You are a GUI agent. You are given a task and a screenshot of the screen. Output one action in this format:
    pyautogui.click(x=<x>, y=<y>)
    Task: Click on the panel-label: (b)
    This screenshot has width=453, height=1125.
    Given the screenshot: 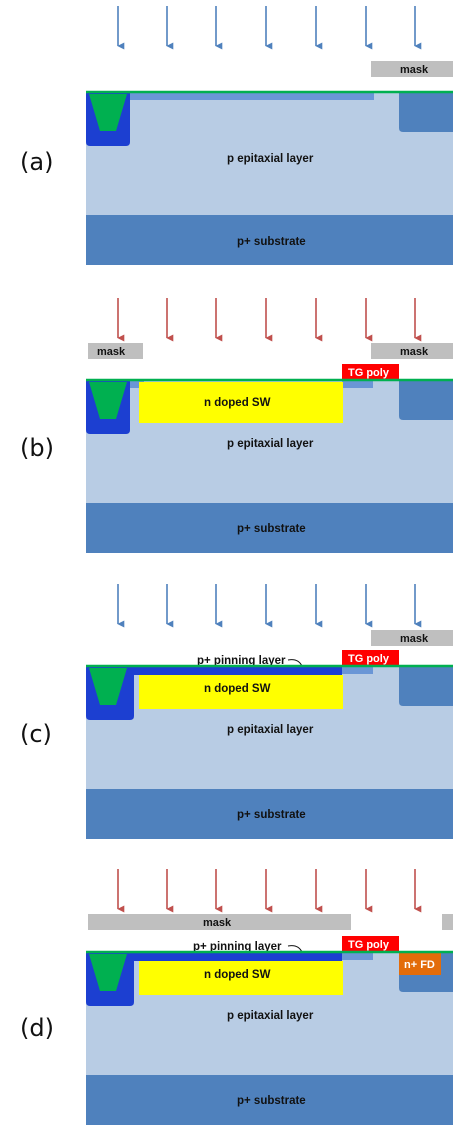 What is the action you would take?
    pyautogui.click(x=37, y=448)
    